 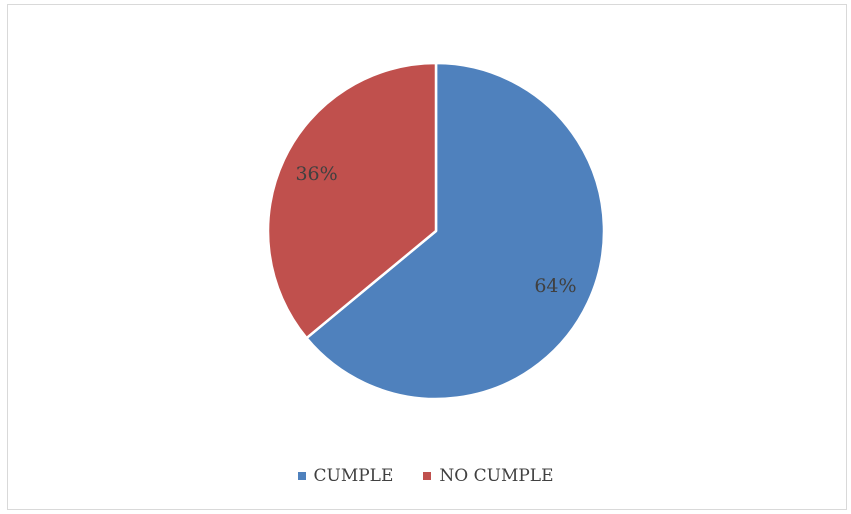 What do you see at coordinates (316, 174) in the screenshot?
I see `data-label-no-cumple: 36%` at bounding box center [316, 174].